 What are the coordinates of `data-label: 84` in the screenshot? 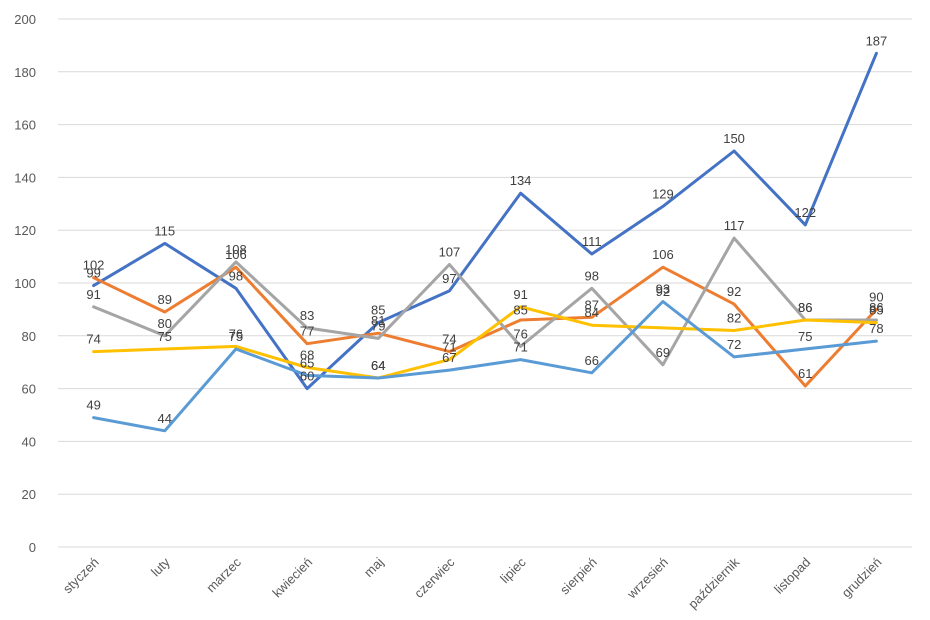 It's located at (592, 312).